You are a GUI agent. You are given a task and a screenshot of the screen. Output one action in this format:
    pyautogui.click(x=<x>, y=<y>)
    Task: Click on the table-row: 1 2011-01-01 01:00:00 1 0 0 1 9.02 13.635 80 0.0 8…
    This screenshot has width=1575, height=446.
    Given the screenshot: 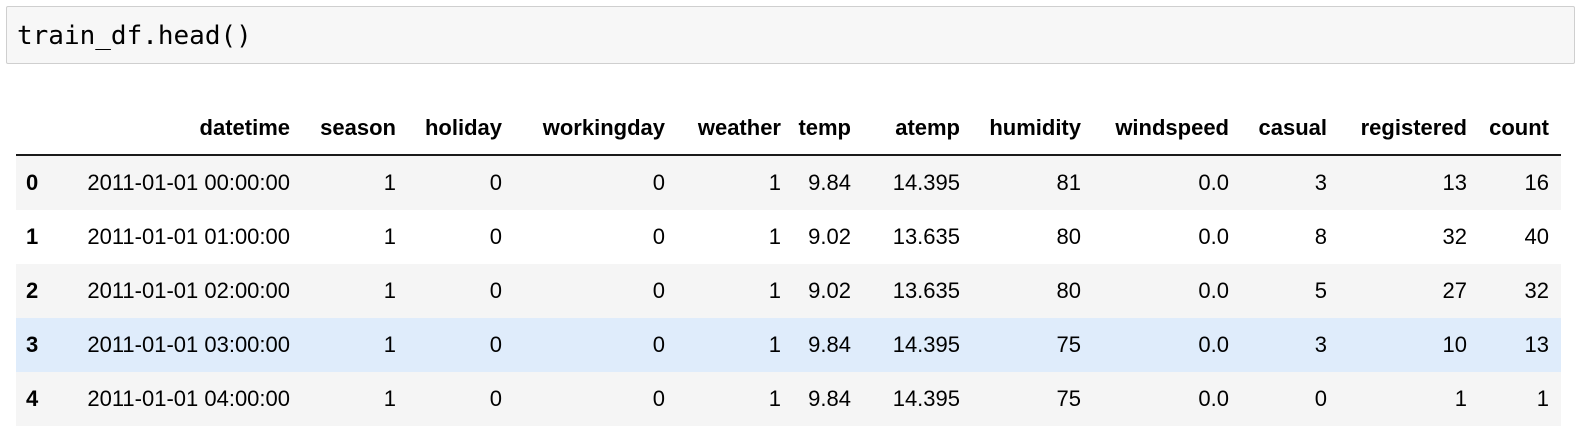 What is the action you would take?
    pyautogui.click(x=788, y=237)
    